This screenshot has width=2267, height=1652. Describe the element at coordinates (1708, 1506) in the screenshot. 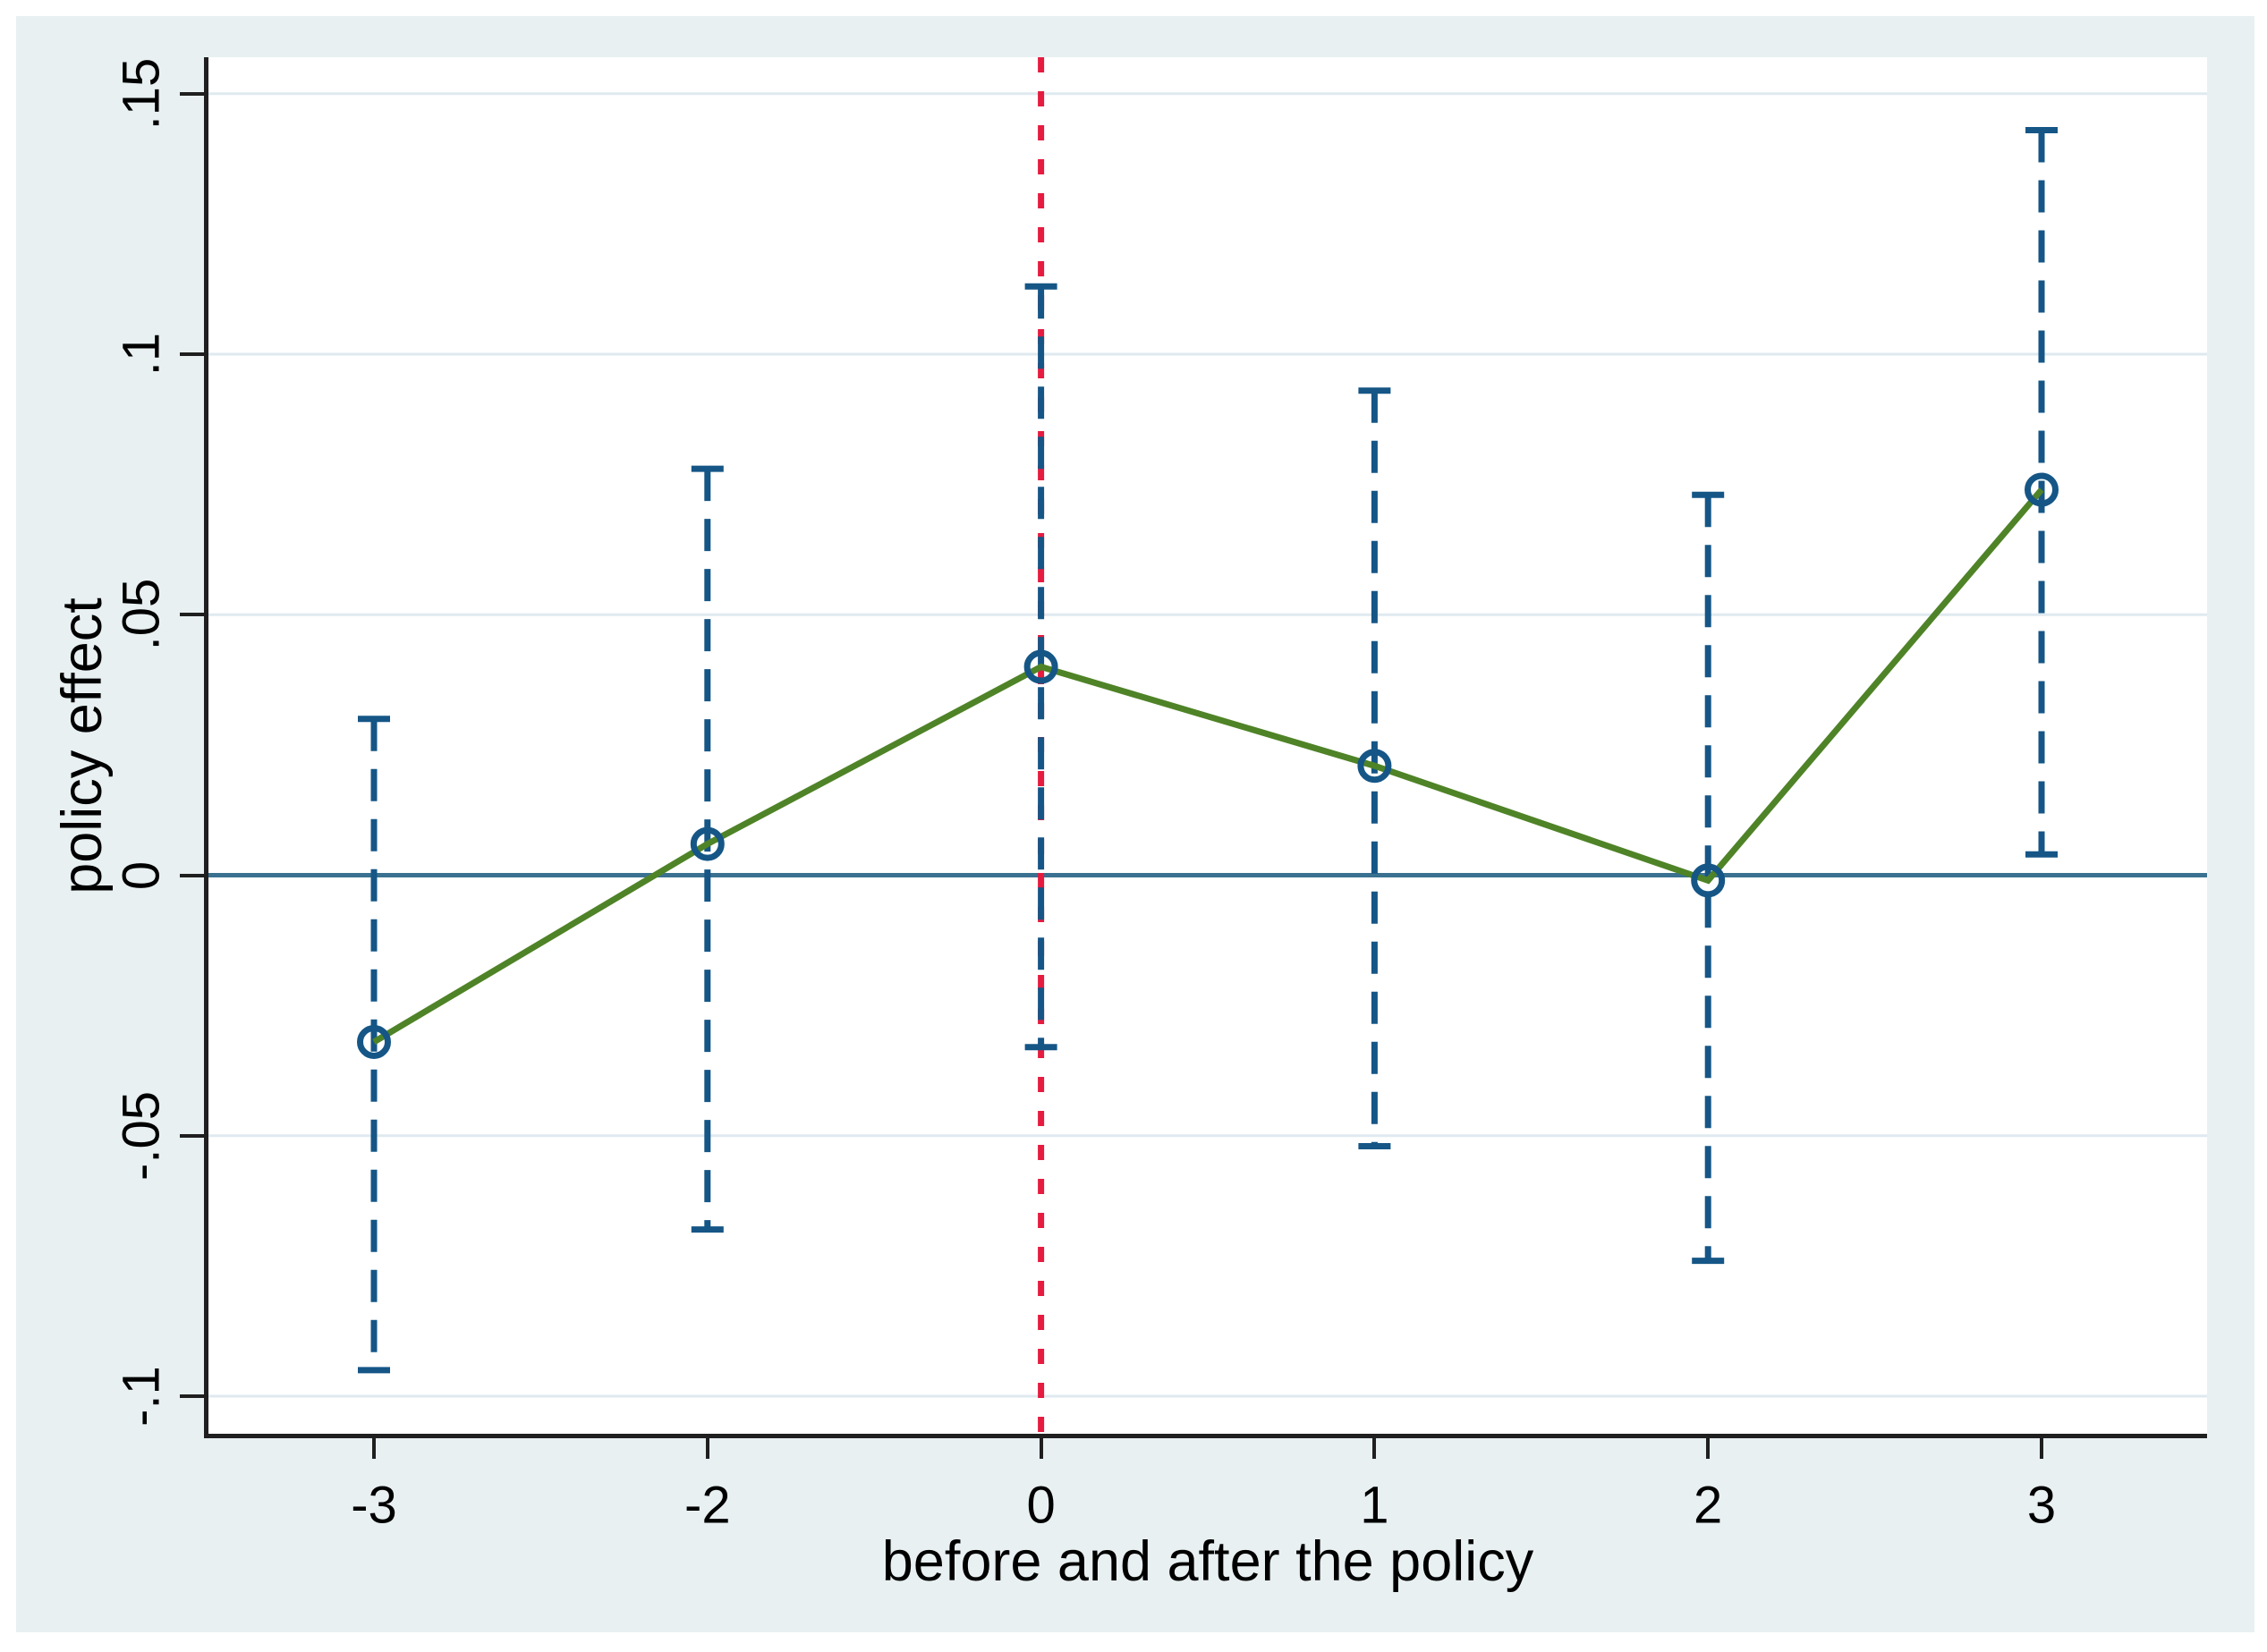

I see `x-tick-label: 2` at that location.